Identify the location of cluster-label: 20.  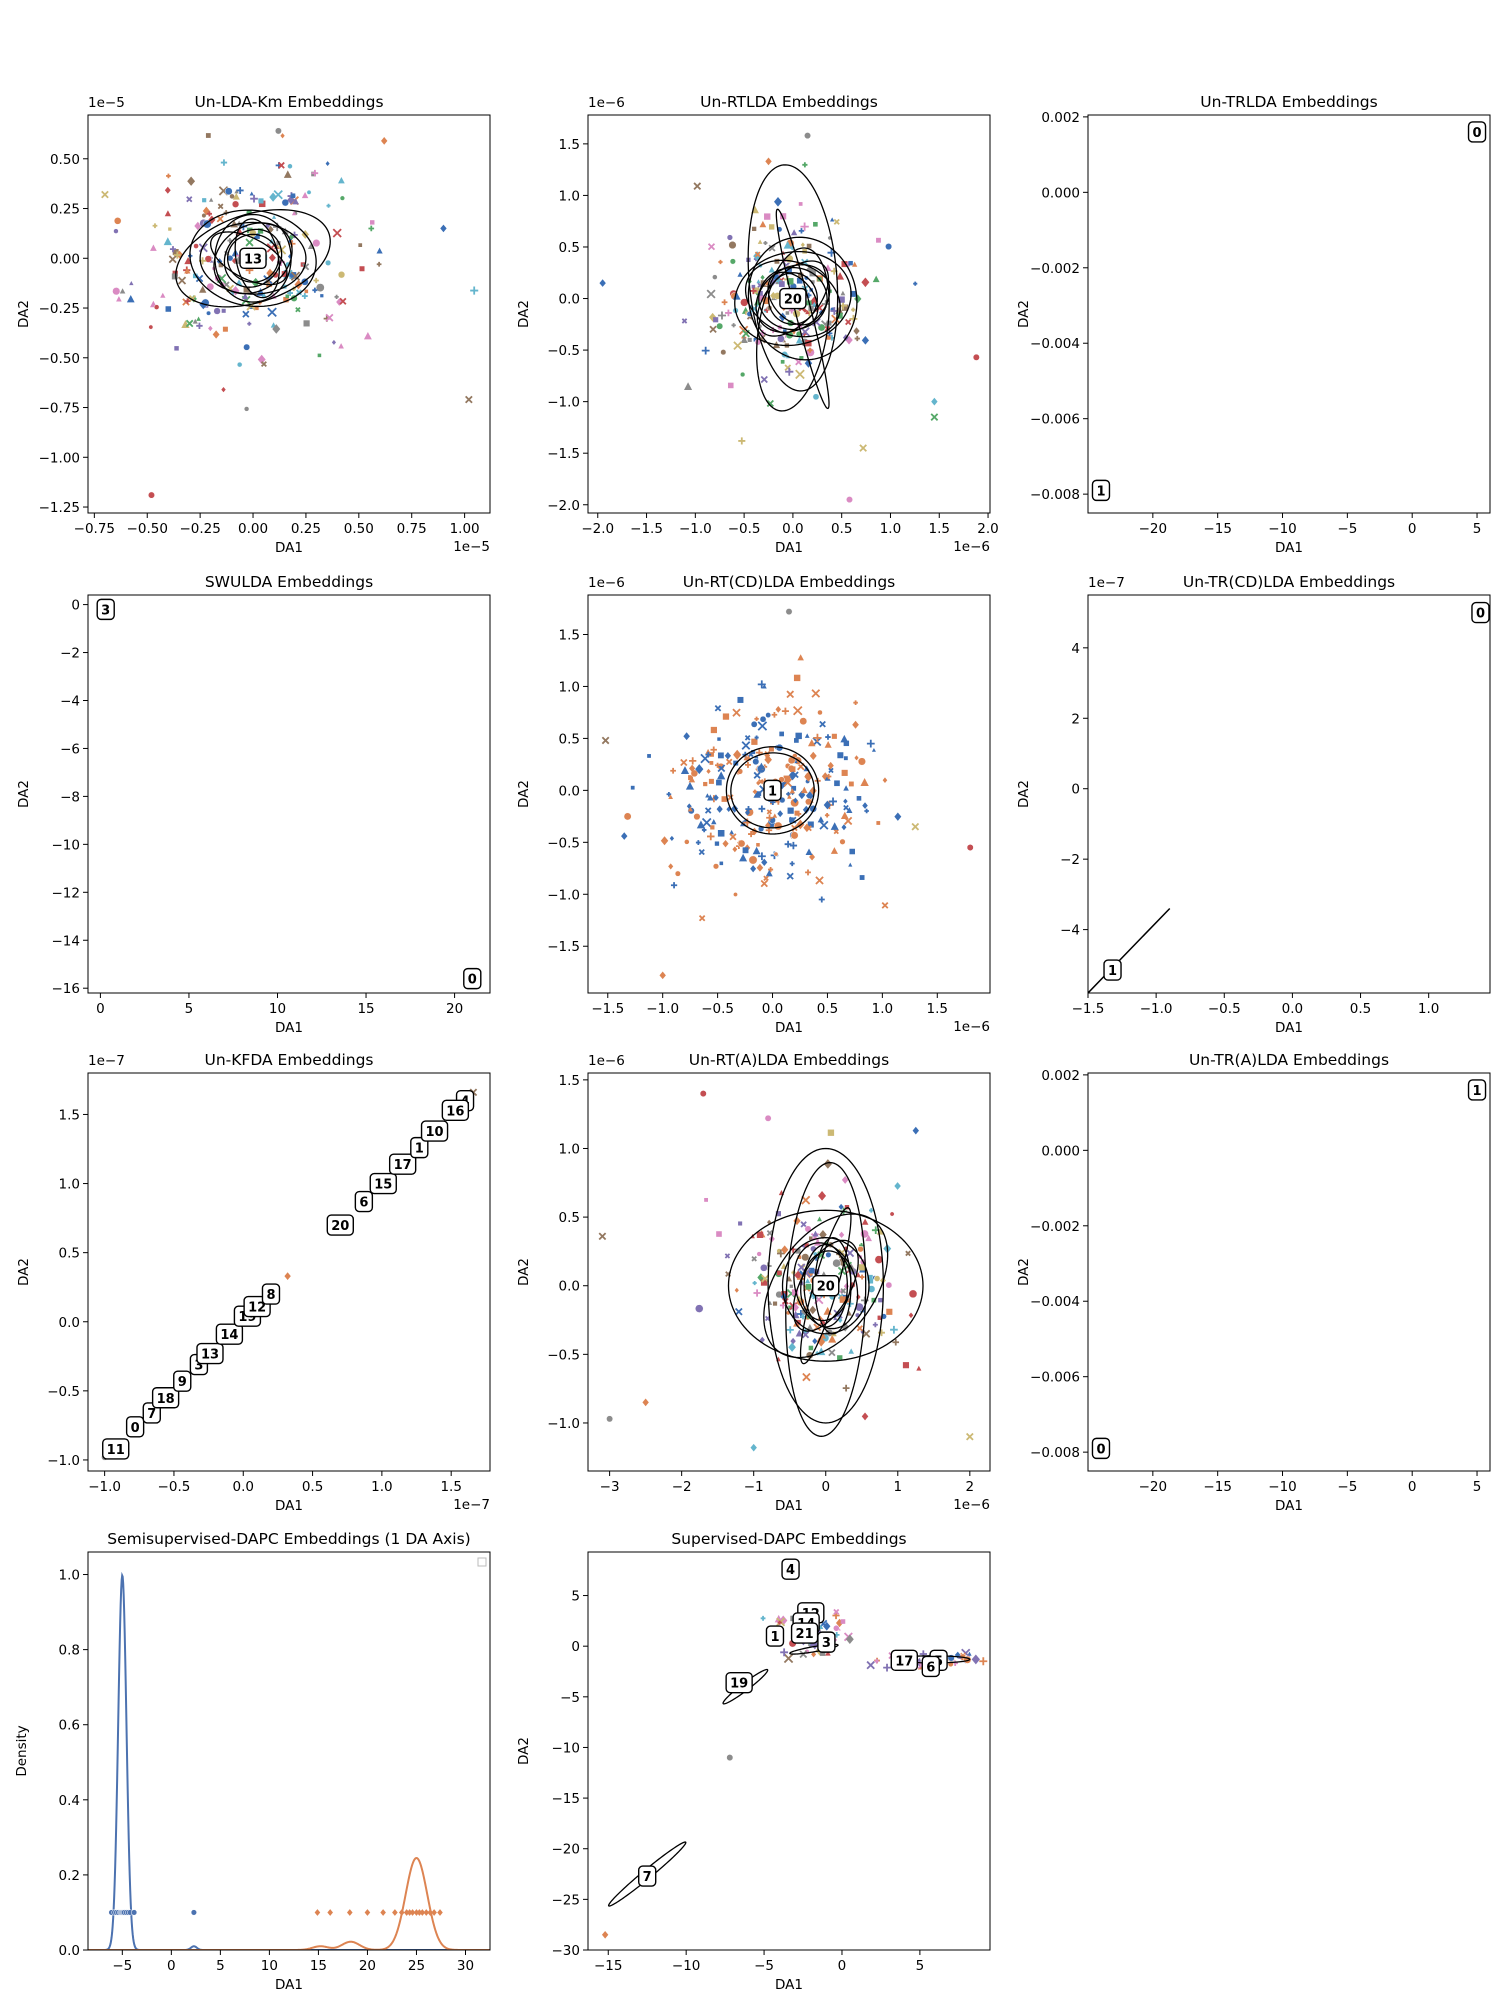
(793, 298).